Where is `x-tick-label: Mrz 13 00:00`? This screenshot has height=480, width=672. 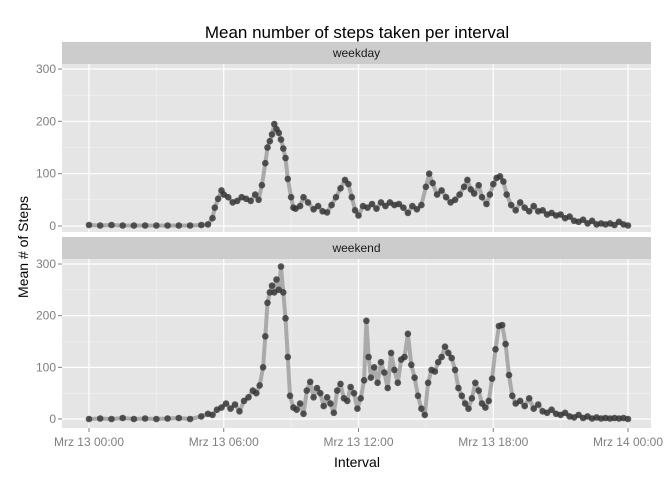
x-tick-label: Mrz 13 00:00 is located at coordinates (89, 442).